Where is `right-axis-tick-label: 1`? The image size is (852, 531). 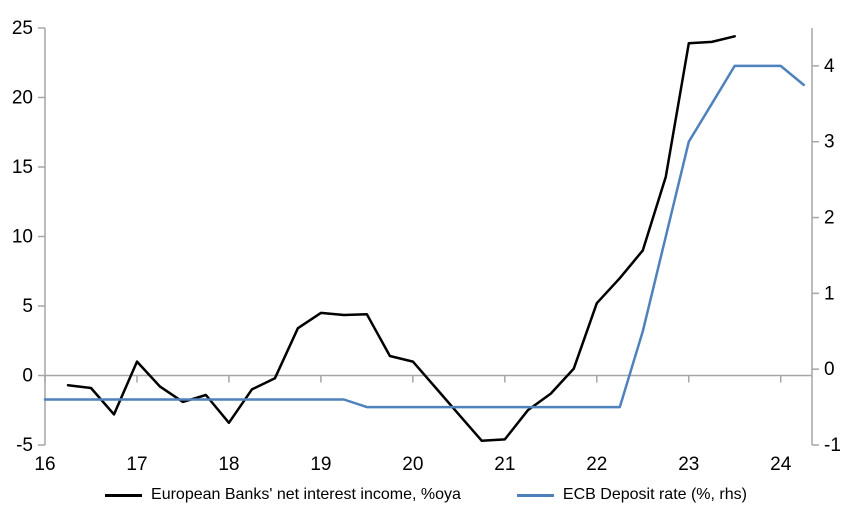
right-axis-tick-label: 1 is located at coordinates (829, 293).